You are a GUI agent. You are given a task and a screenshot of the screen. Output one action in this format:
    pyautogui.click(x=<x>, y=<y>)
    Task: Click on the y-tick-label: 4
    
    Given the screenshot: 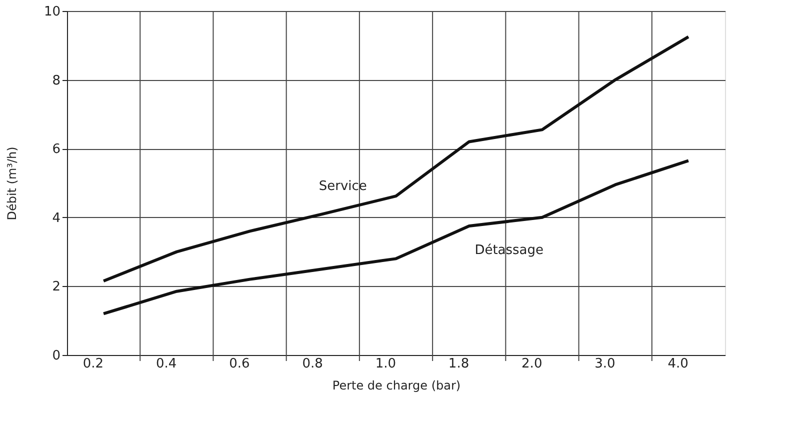 What is the action you would take?
    pyautogui.click(x=56, y=218)
    